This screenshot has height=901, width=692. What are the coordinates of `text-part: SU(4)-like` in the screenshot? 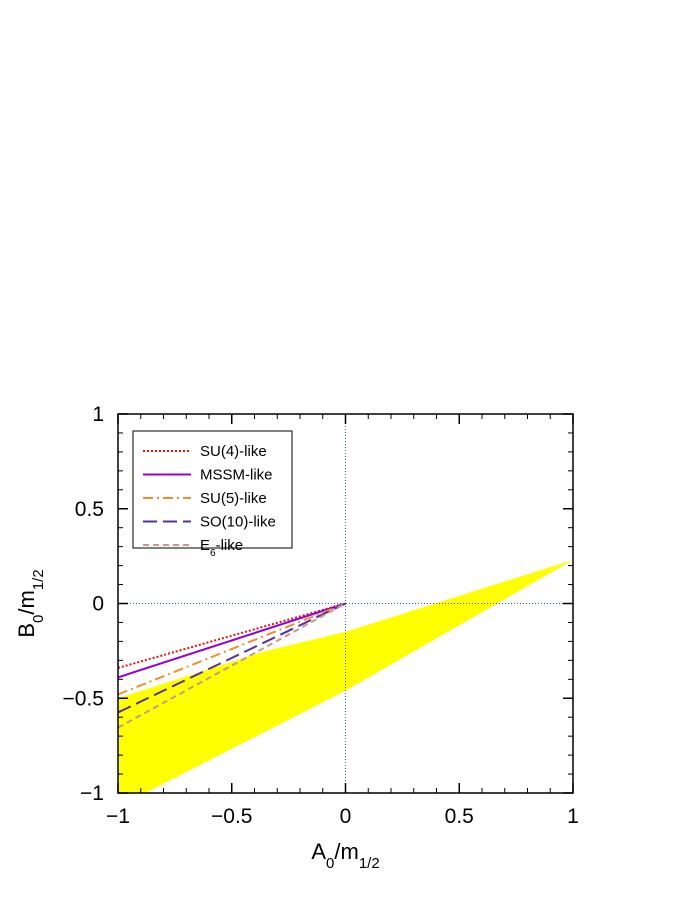 It's located at (233, 451).